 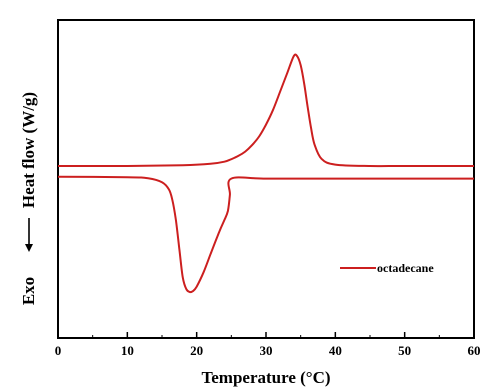 What do you see at coordinates (58, 350) in the screenshot?
I see `x-tick-label: 0` at bounding box center [58, 350].